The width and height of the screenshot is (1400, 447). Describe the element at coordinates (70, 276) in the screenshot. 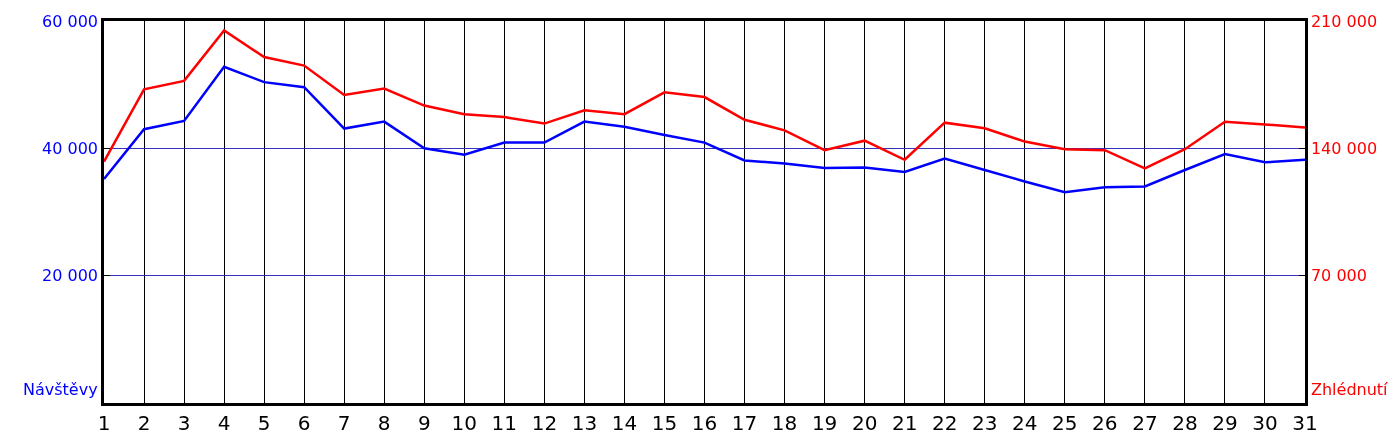

I see `y-tick-label: 20 000` at that location.